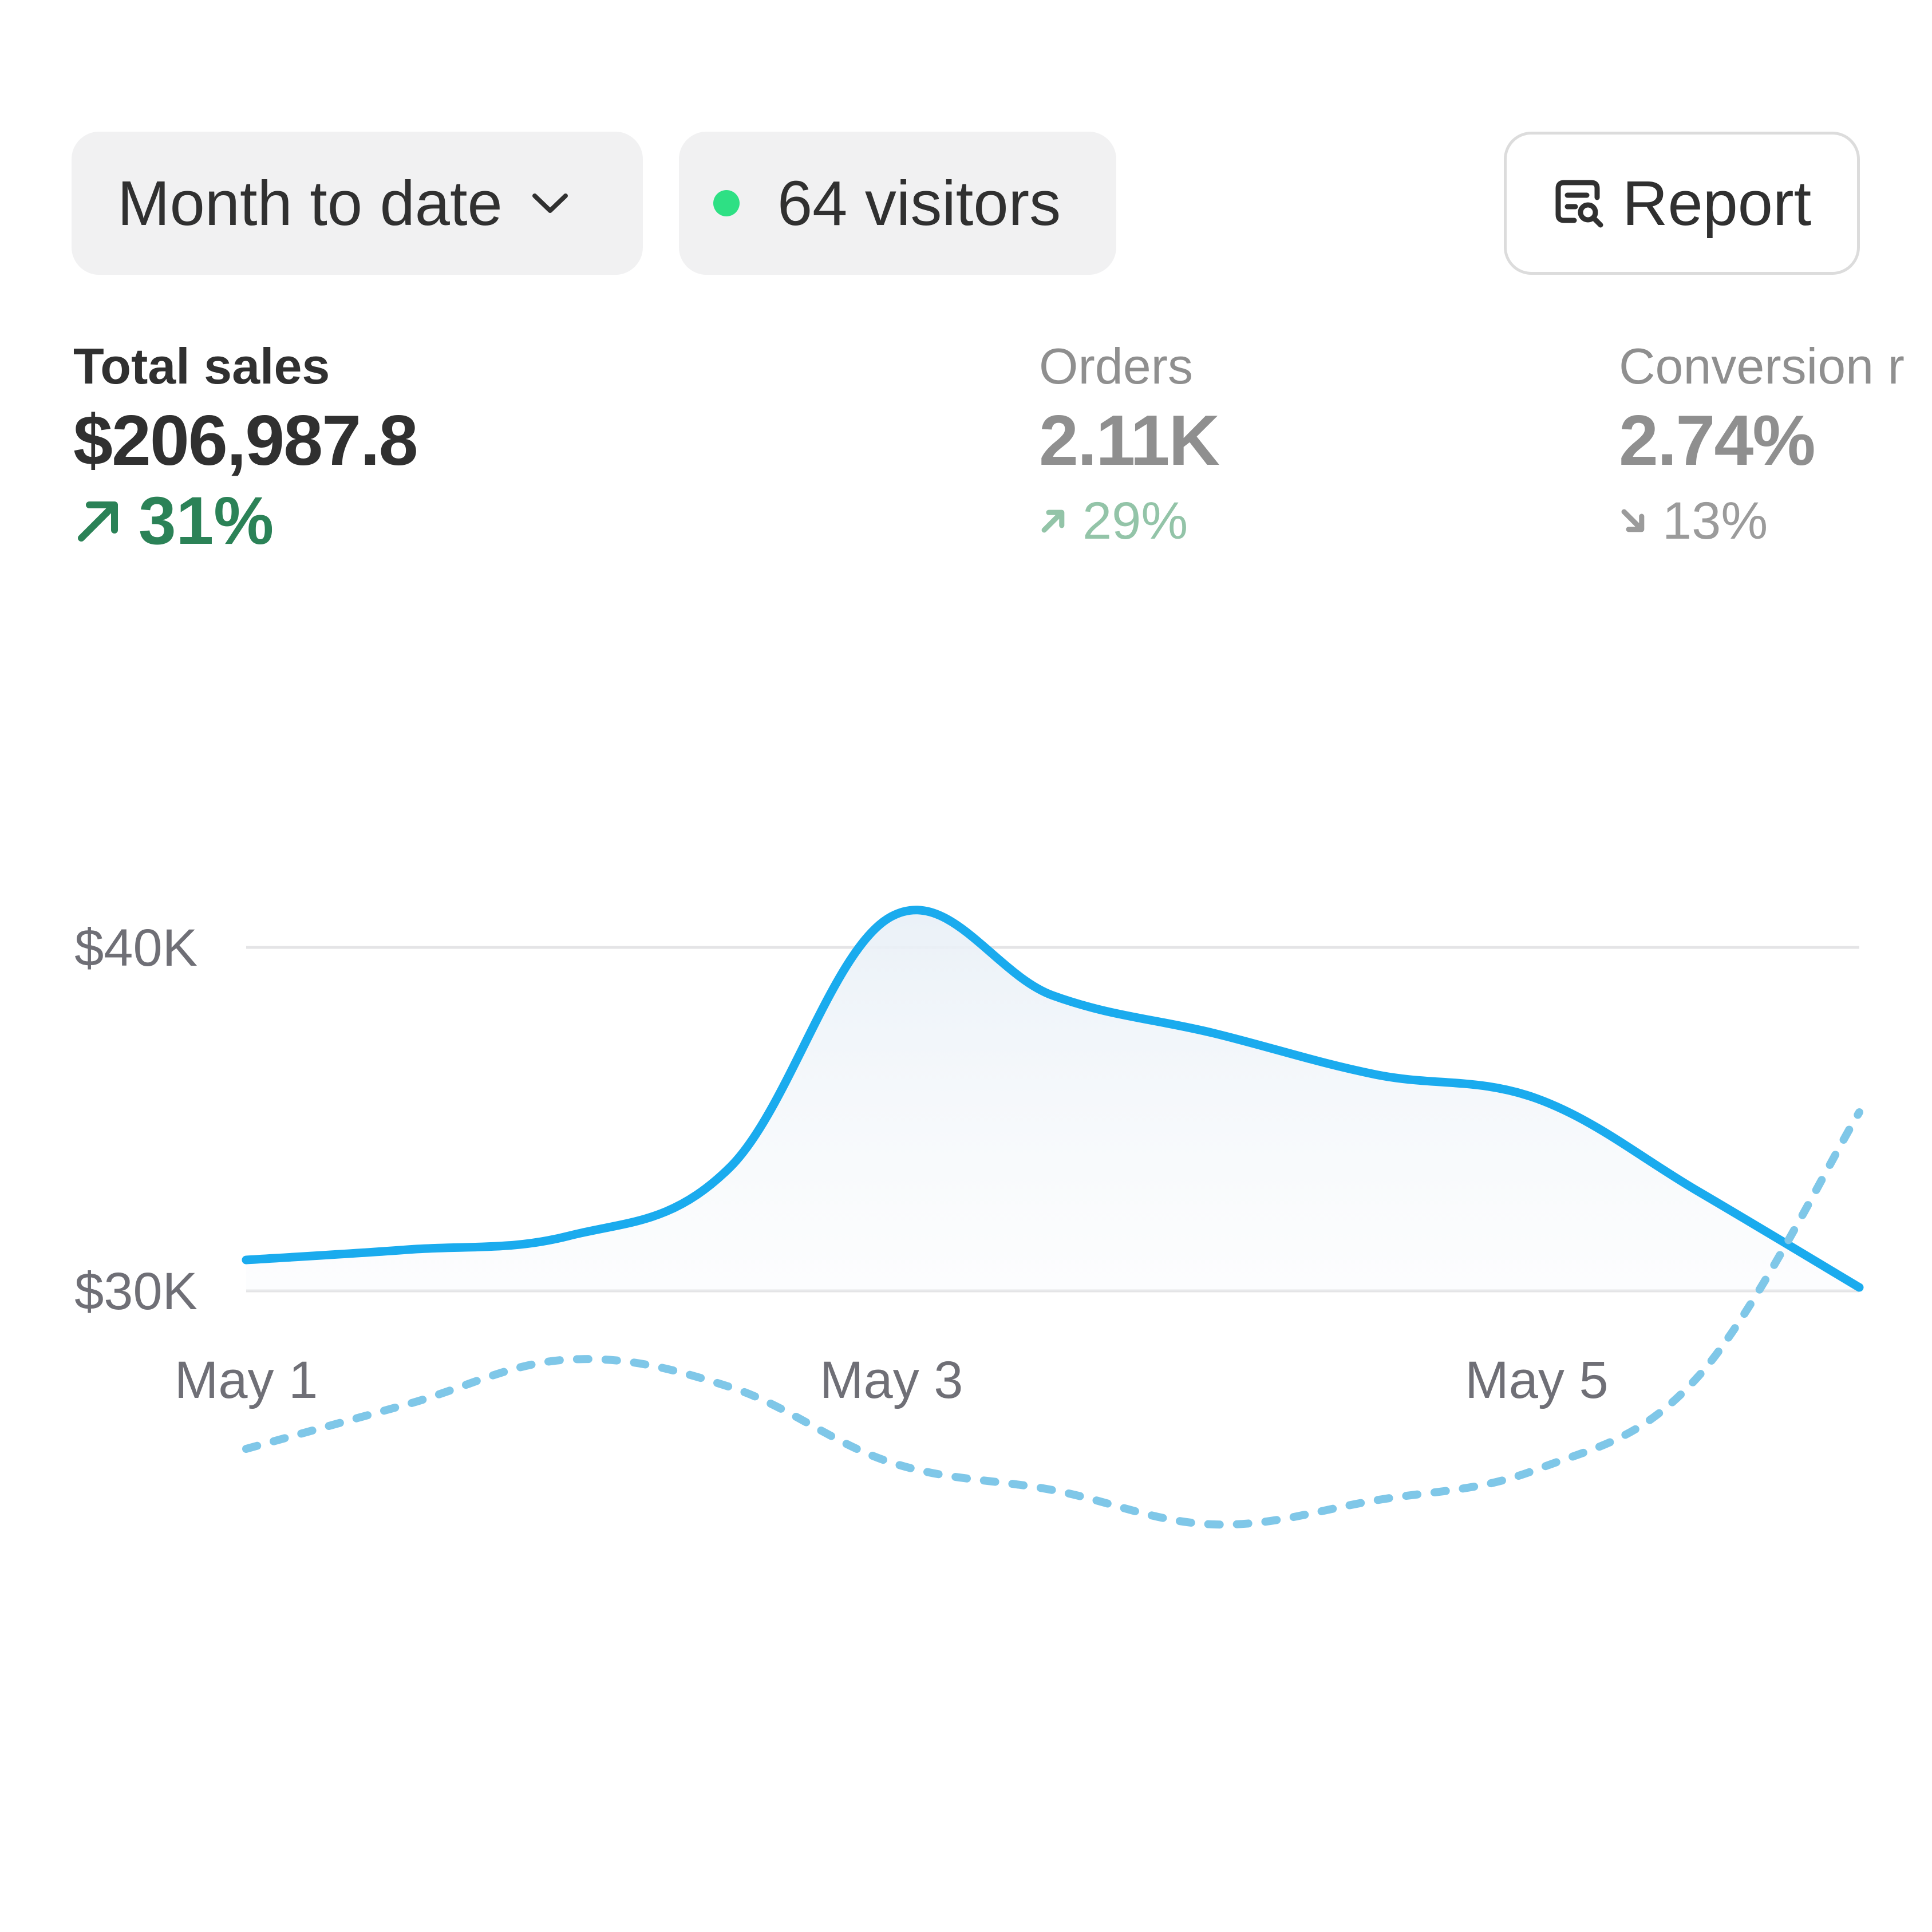 Image resolution: width=1932 pixels, height=1932 pixels. What do you see at coordinates (135, 1291) in the screenshot?
I see `y-tick-label: $30K` at bounding box center [135, 1291].